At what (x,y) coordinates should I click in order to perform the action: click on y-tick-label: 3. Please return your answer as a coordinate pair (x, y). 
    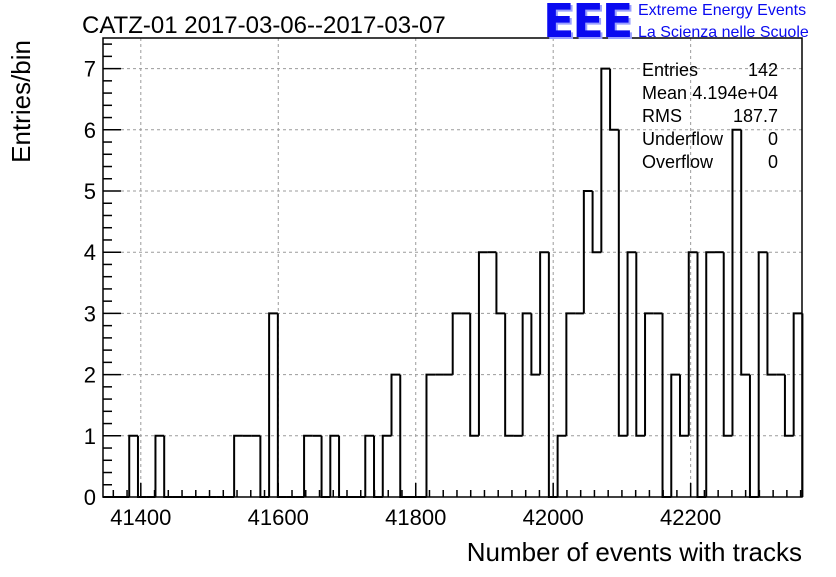
    Looking at the image, I should click on (90, 313).